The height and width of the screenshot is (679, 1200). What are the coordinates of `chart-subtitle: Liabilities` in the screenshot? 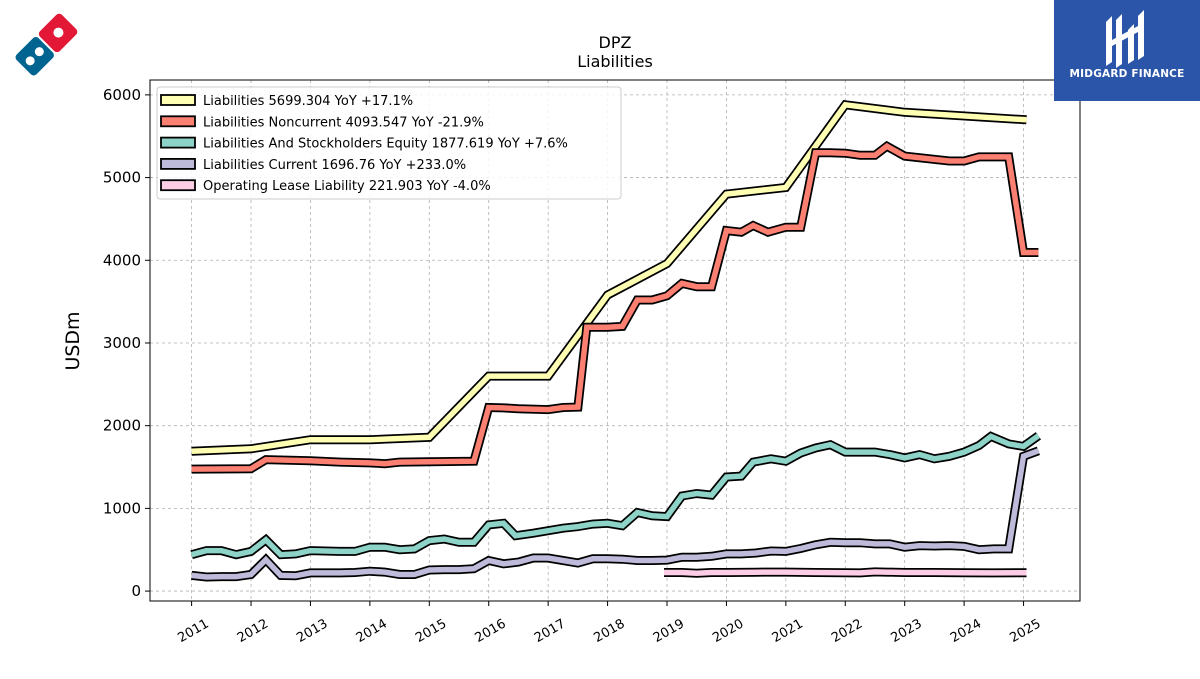 It's located at (615, 61).